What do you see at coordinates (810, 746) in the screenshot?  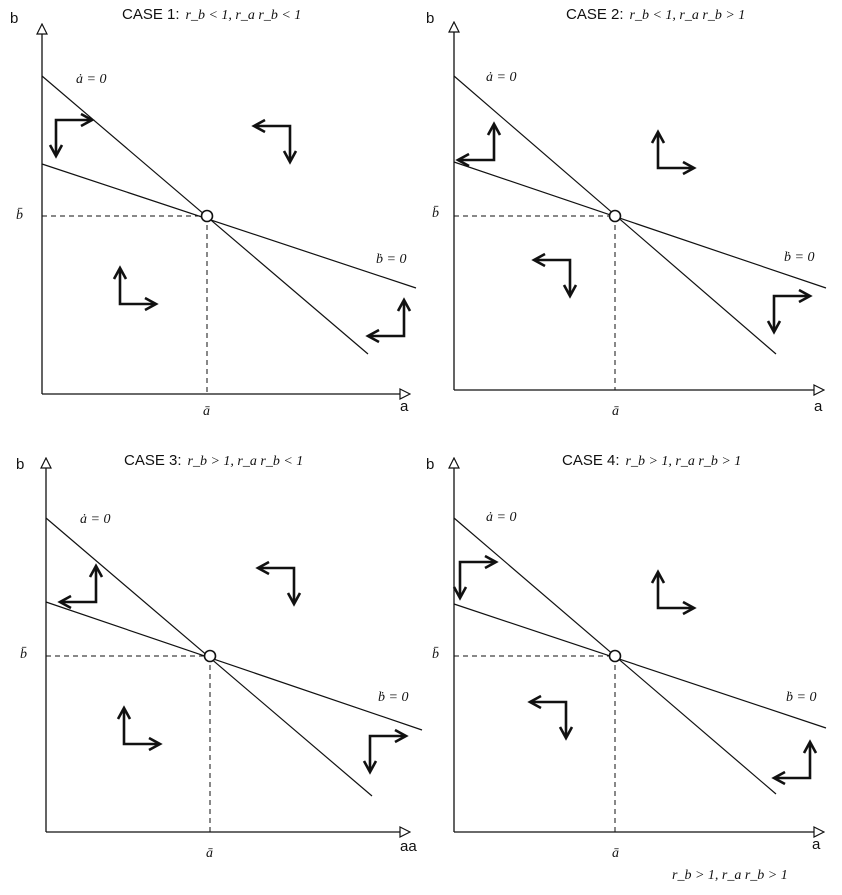 I see `panel-4-left-up-arrow-icon-vertical-head` at bounding box center [810, 746].